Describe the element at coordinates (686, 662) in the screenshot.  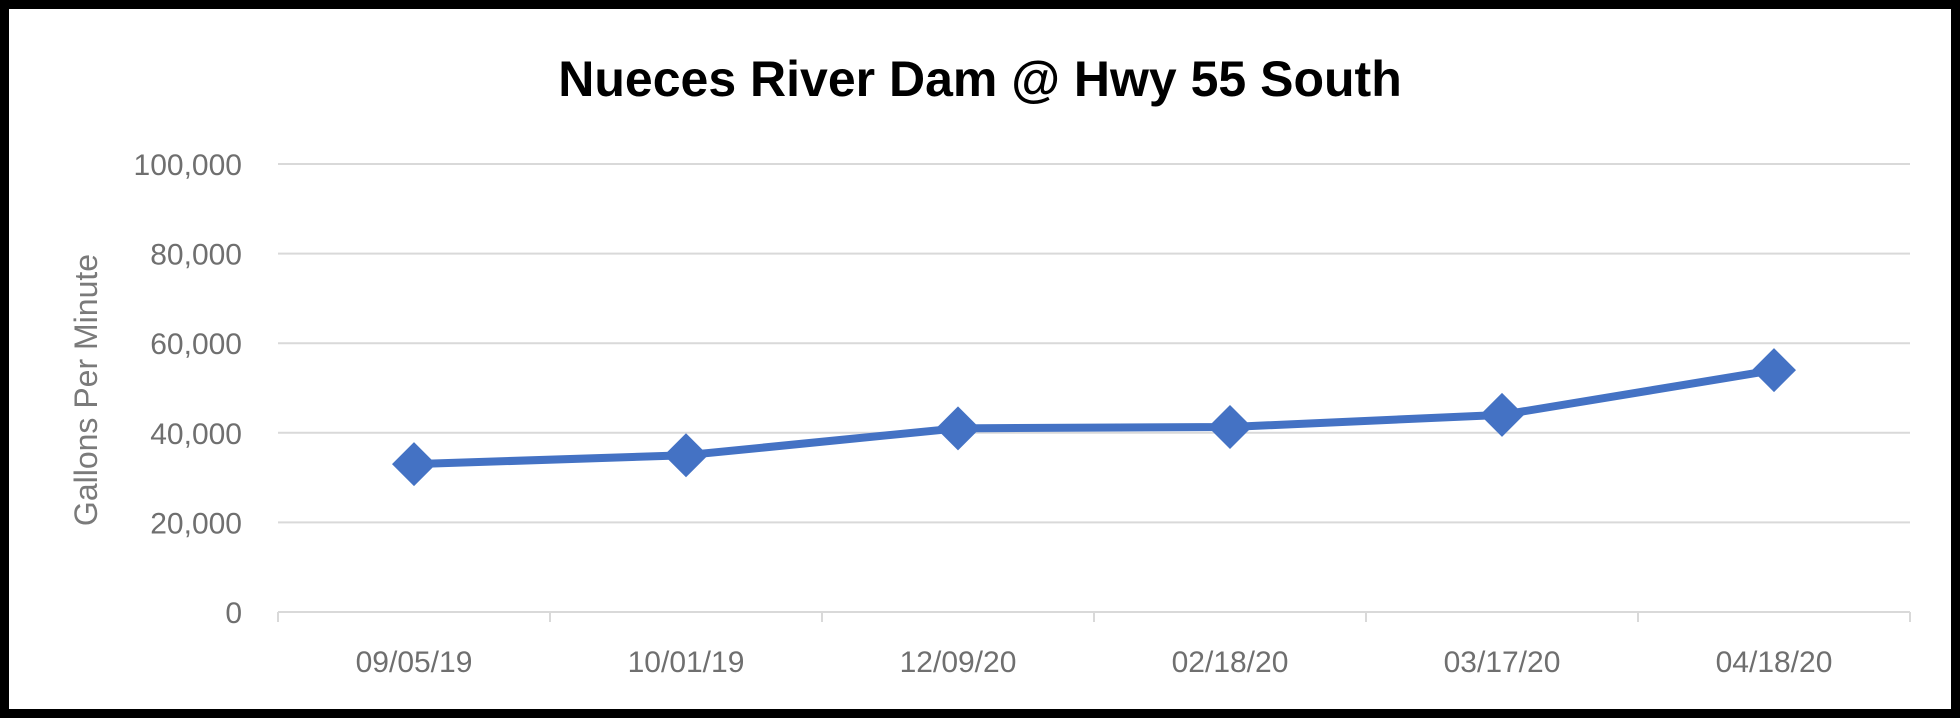
I see `x-tick-label: 10/01/19` at that location.